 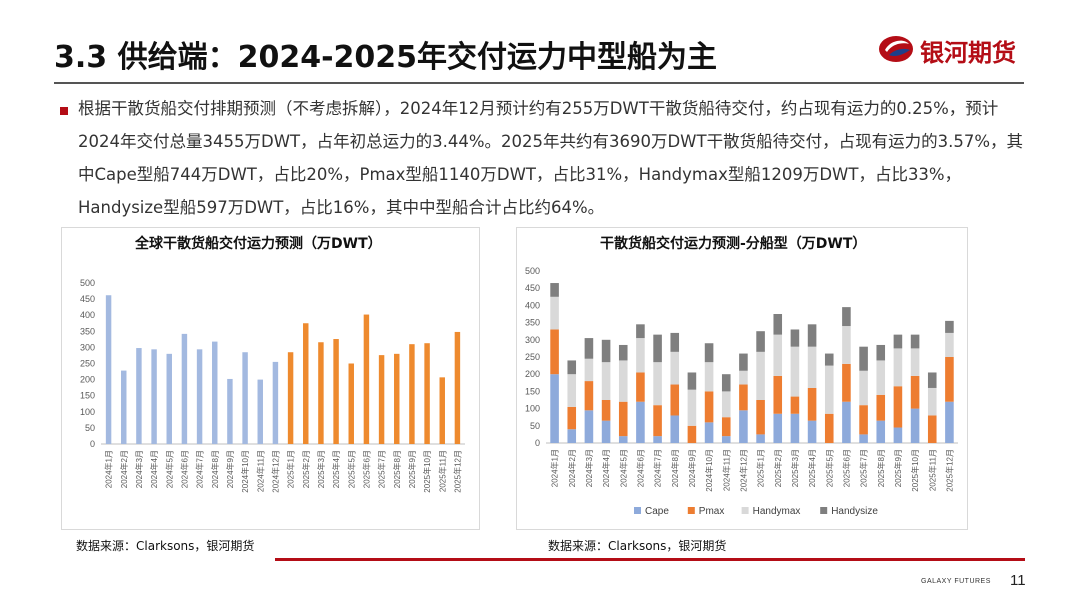 What do you see at coordinates (898, 468) in the screenshot?
I see `x-tick-label: 2025年9月` at bounding box center [898, 468].